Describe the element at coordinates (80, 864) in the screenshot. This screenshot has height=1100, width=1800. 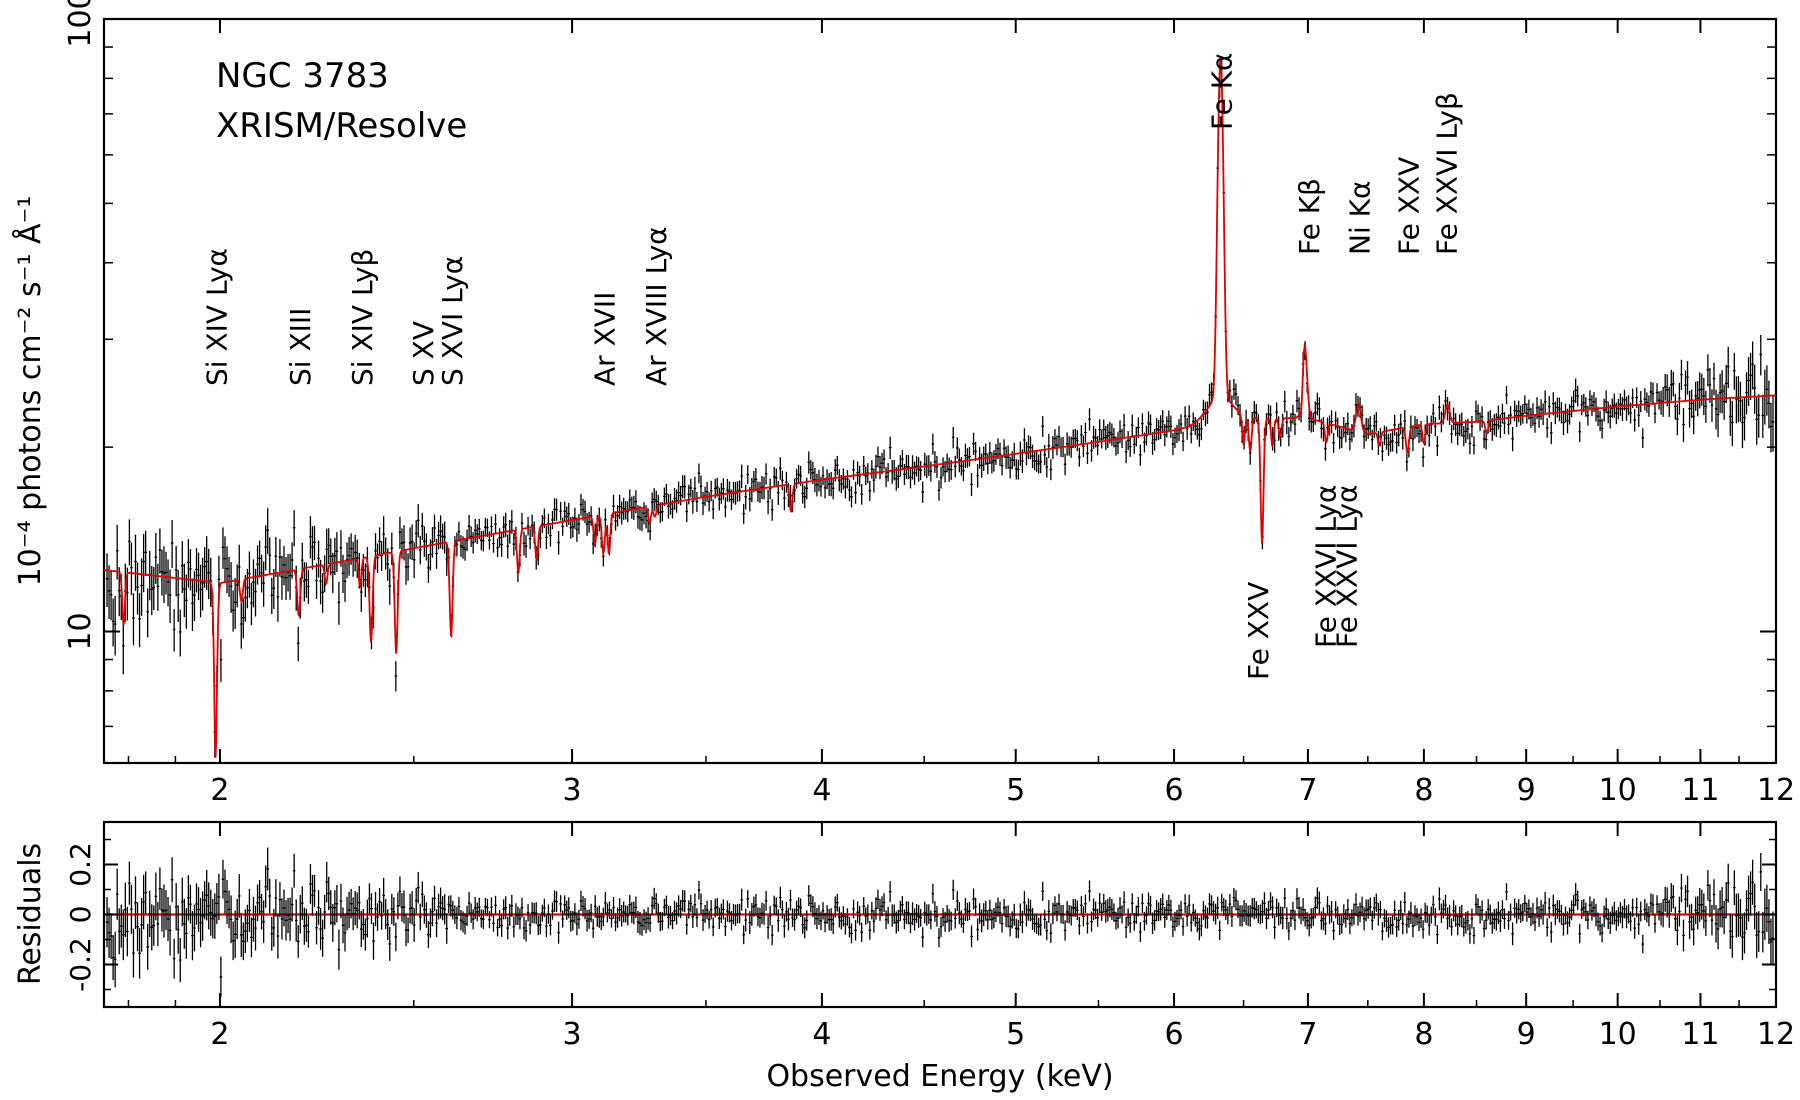
I see `residuals-y-tick-label: 0.2` at that location.